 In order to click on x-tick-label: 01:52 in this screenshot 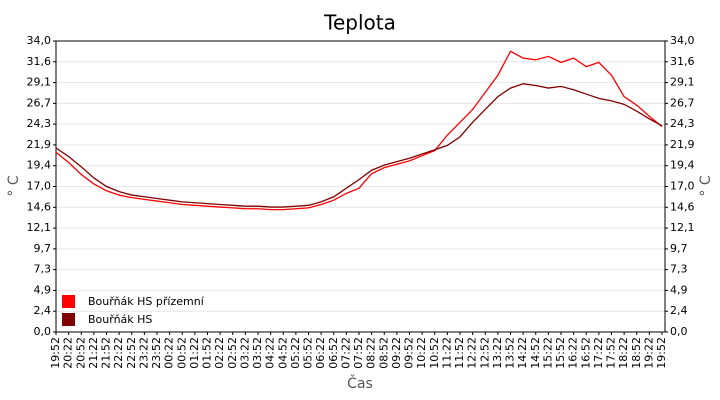, I will do `click(207, 353)`.